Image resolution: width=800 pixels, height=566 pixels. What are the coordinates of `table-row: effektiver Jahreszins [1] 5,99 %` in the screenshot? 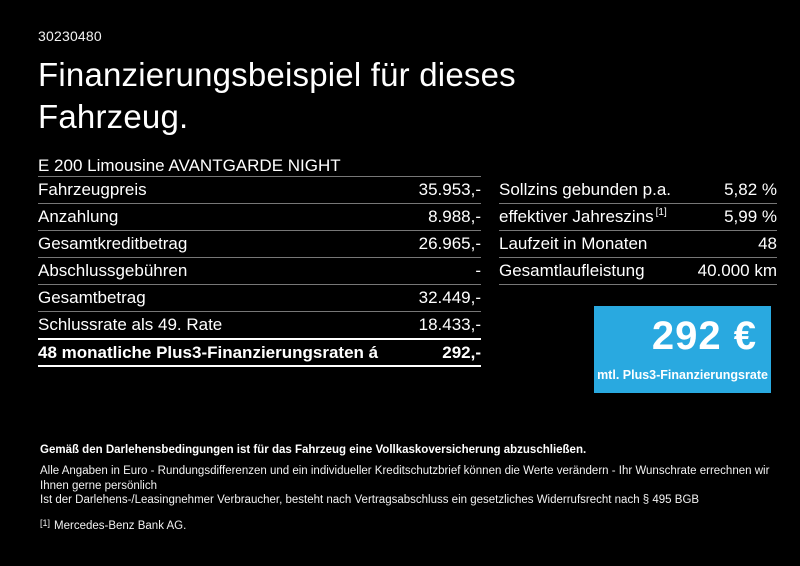 It's located at (638, 217).